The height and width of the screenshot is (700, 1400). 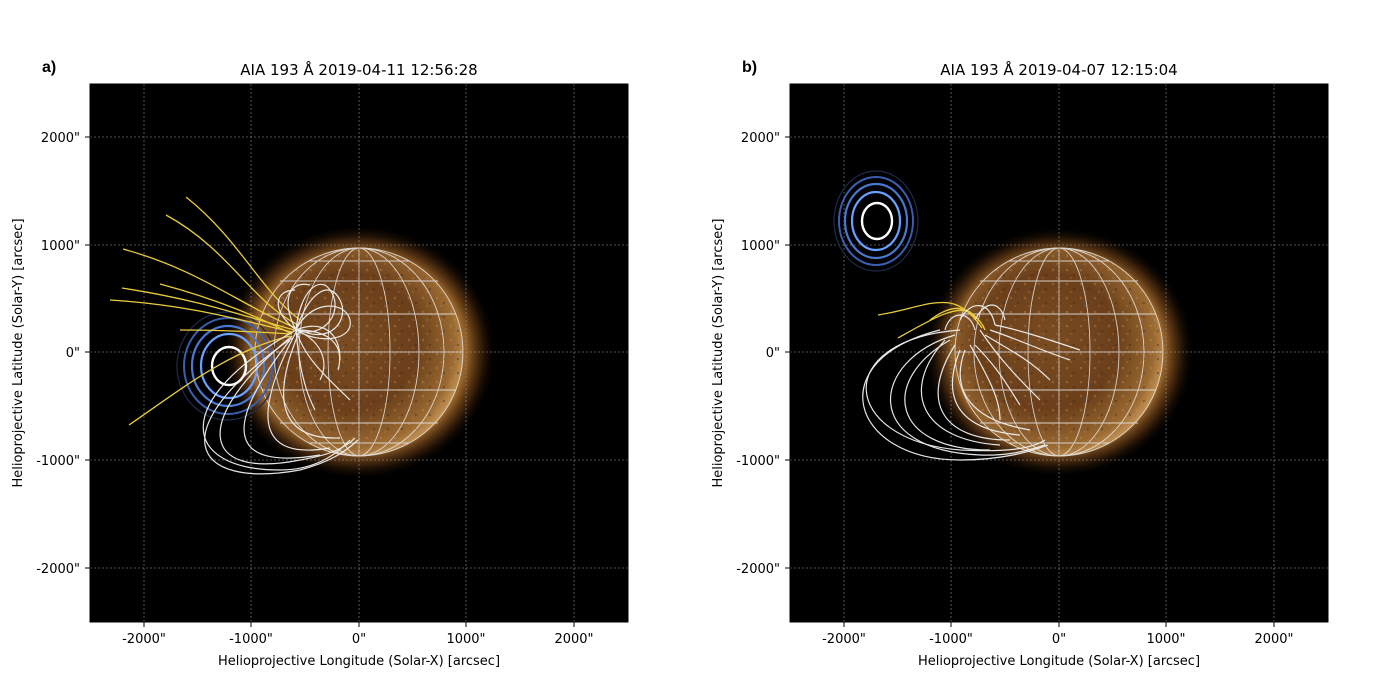 I want to click on panel-title: AIA 193 Å 2019-04-11 12:56:28, so click(x=358, y=69).